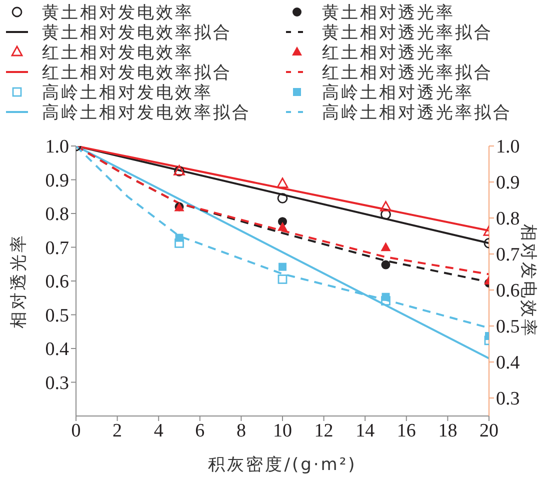 The width and height of the screenshot is (545, 481). Describe the element at coordinates (159, 431) in the screenshot. I see `x-tick-label: 4` at that location.